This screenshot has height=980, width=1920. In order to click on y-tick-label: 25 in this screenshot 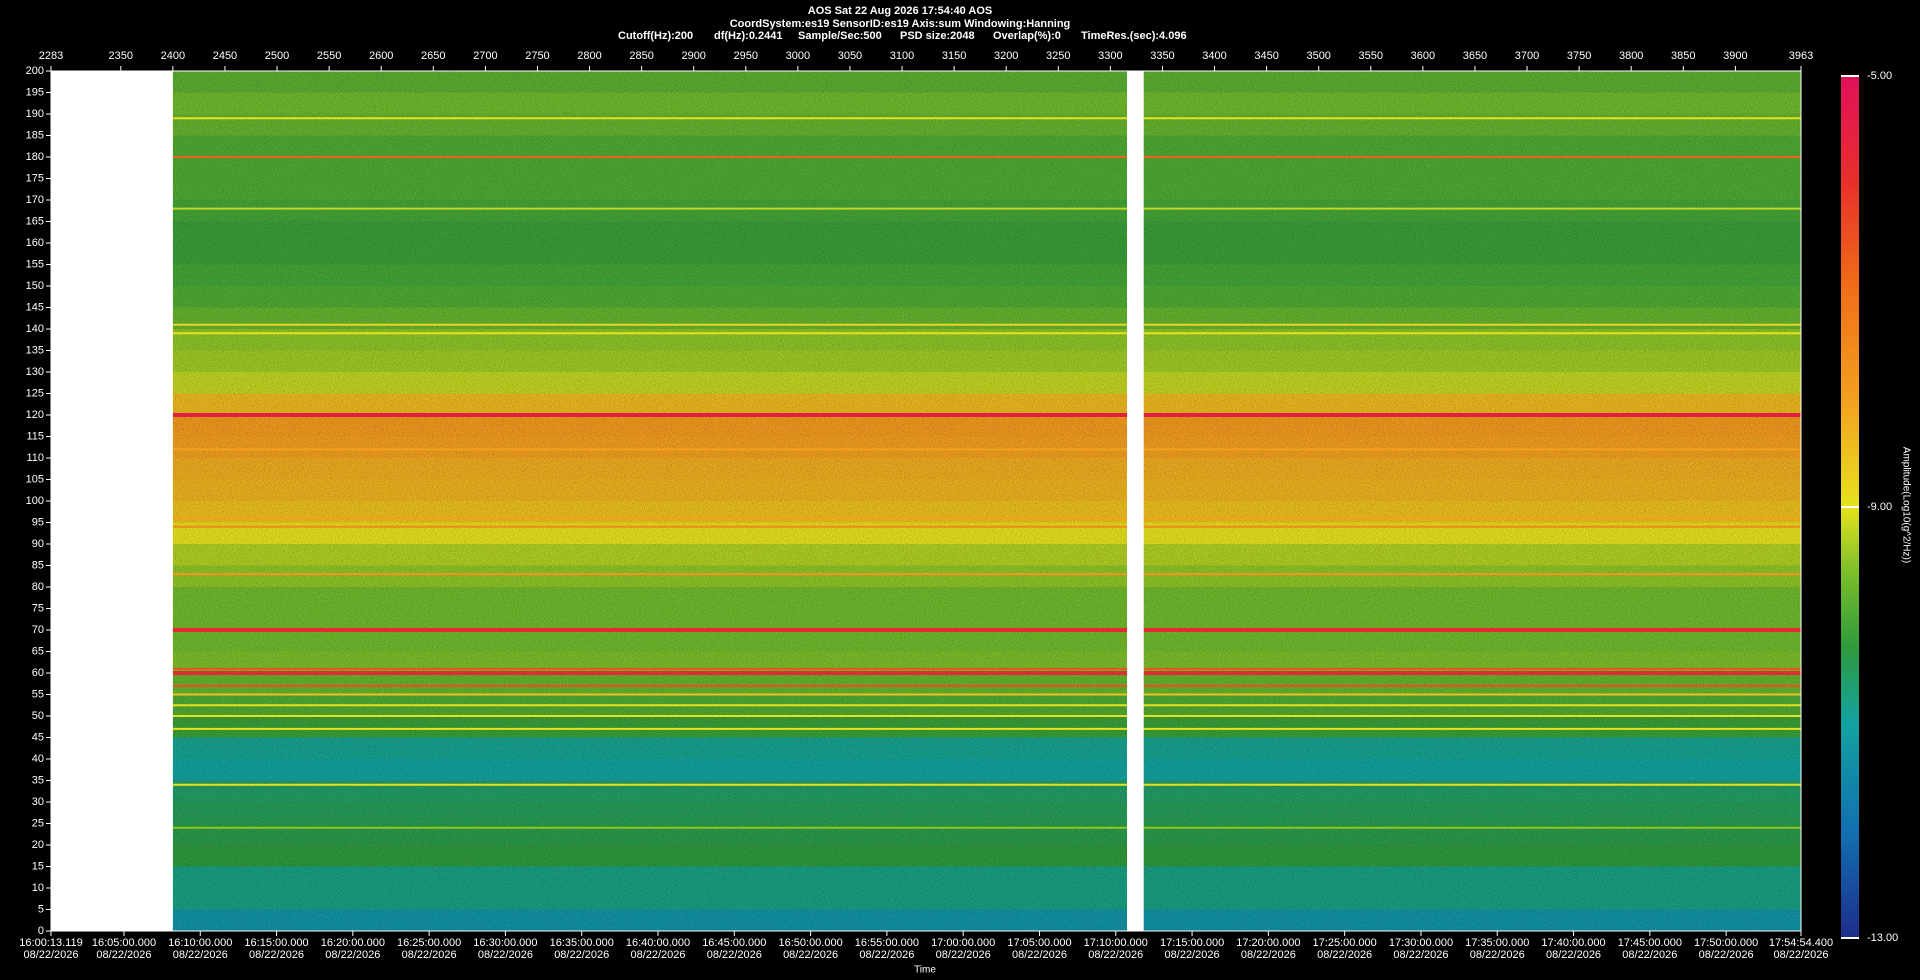, I will do `click(38, 823)`.